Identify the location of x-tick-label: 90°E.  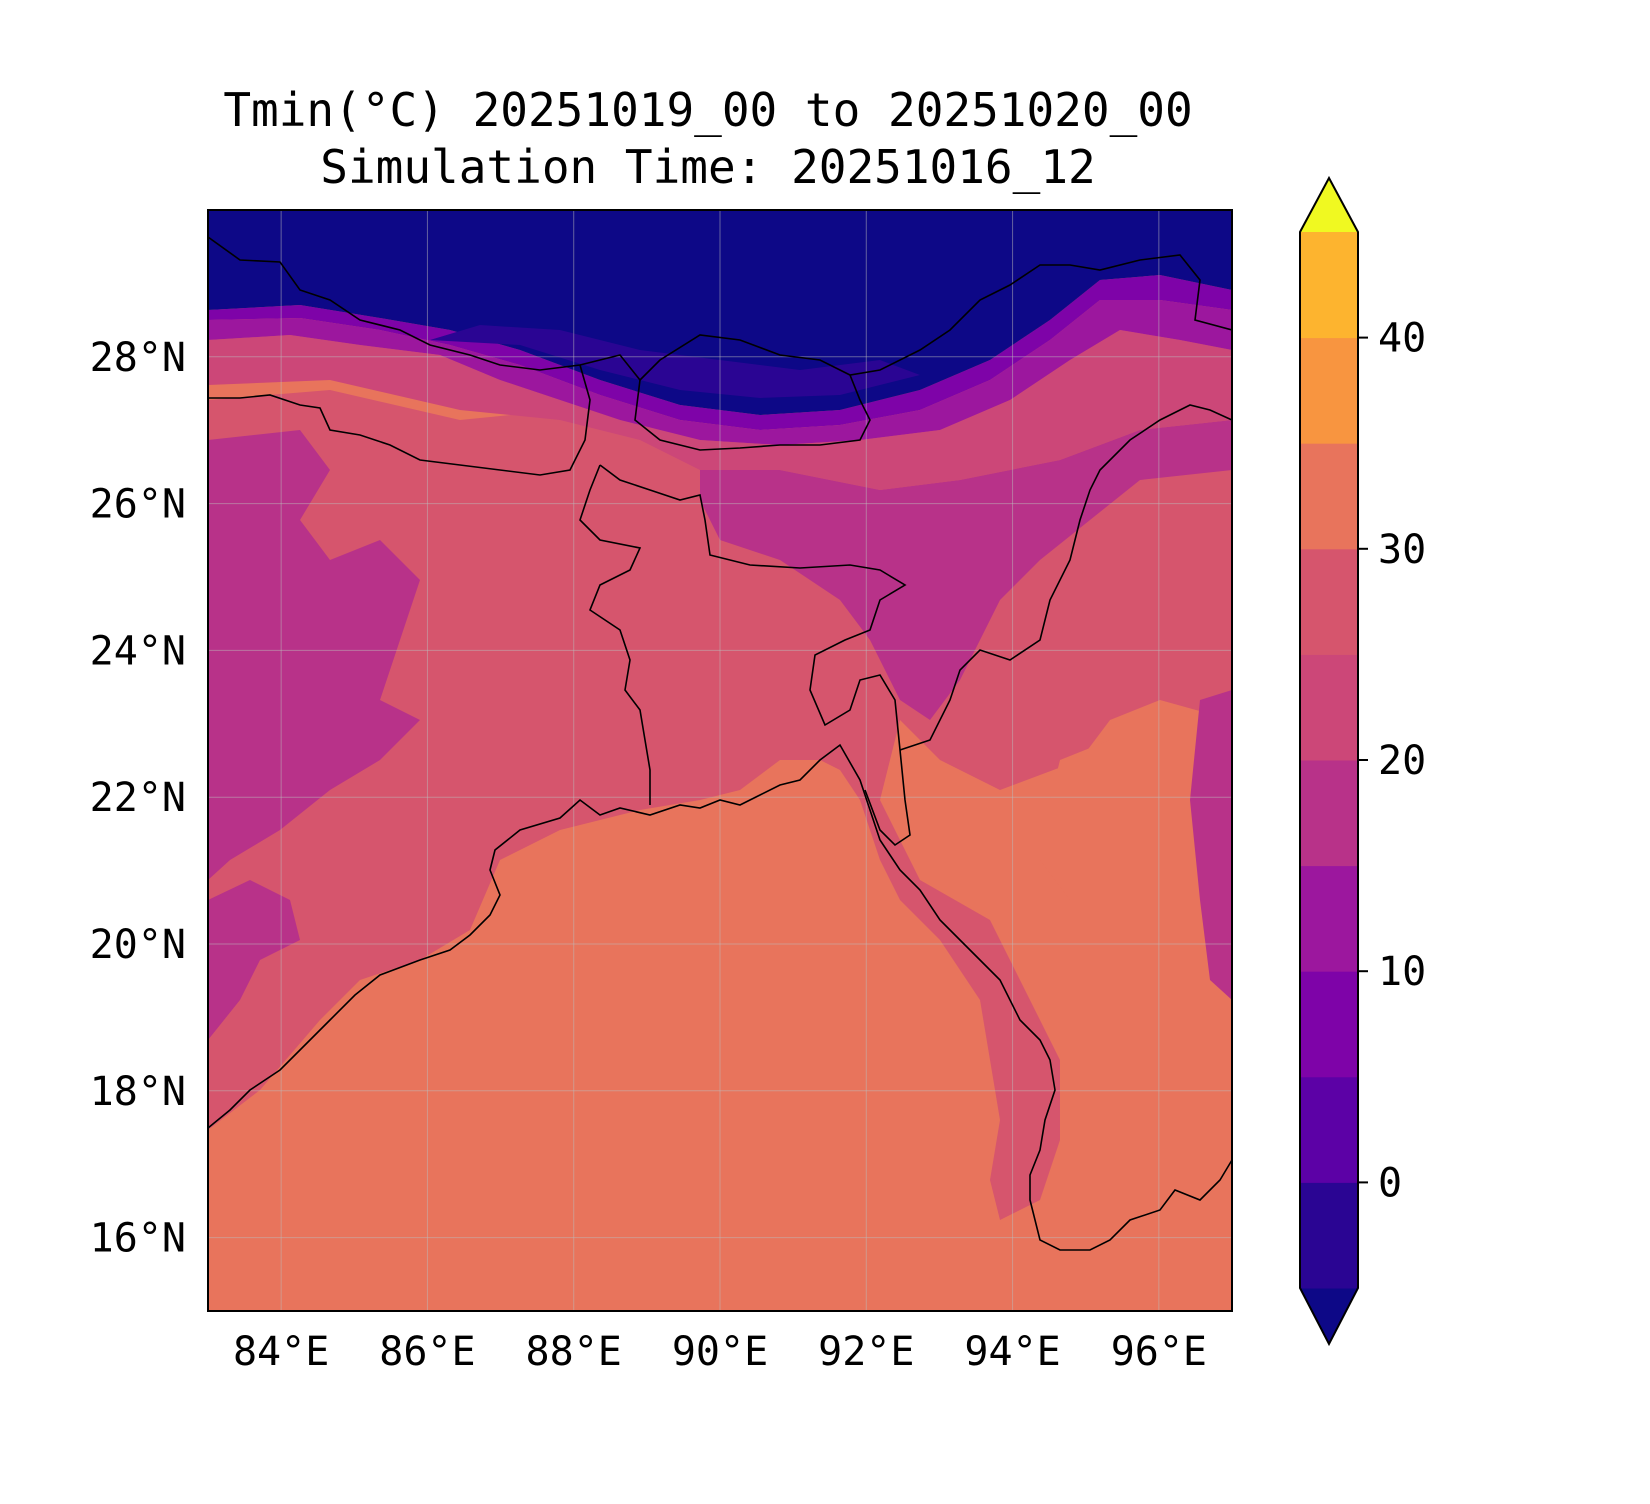
(720, 1352).